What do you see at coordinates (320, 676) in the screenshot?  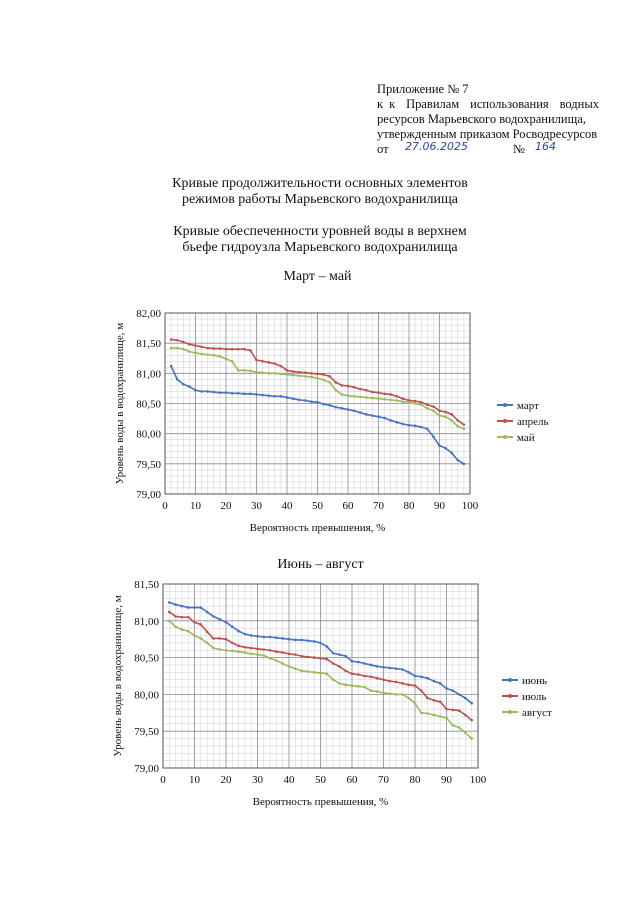 I see `plot-border` at bounding box center [320, 676].